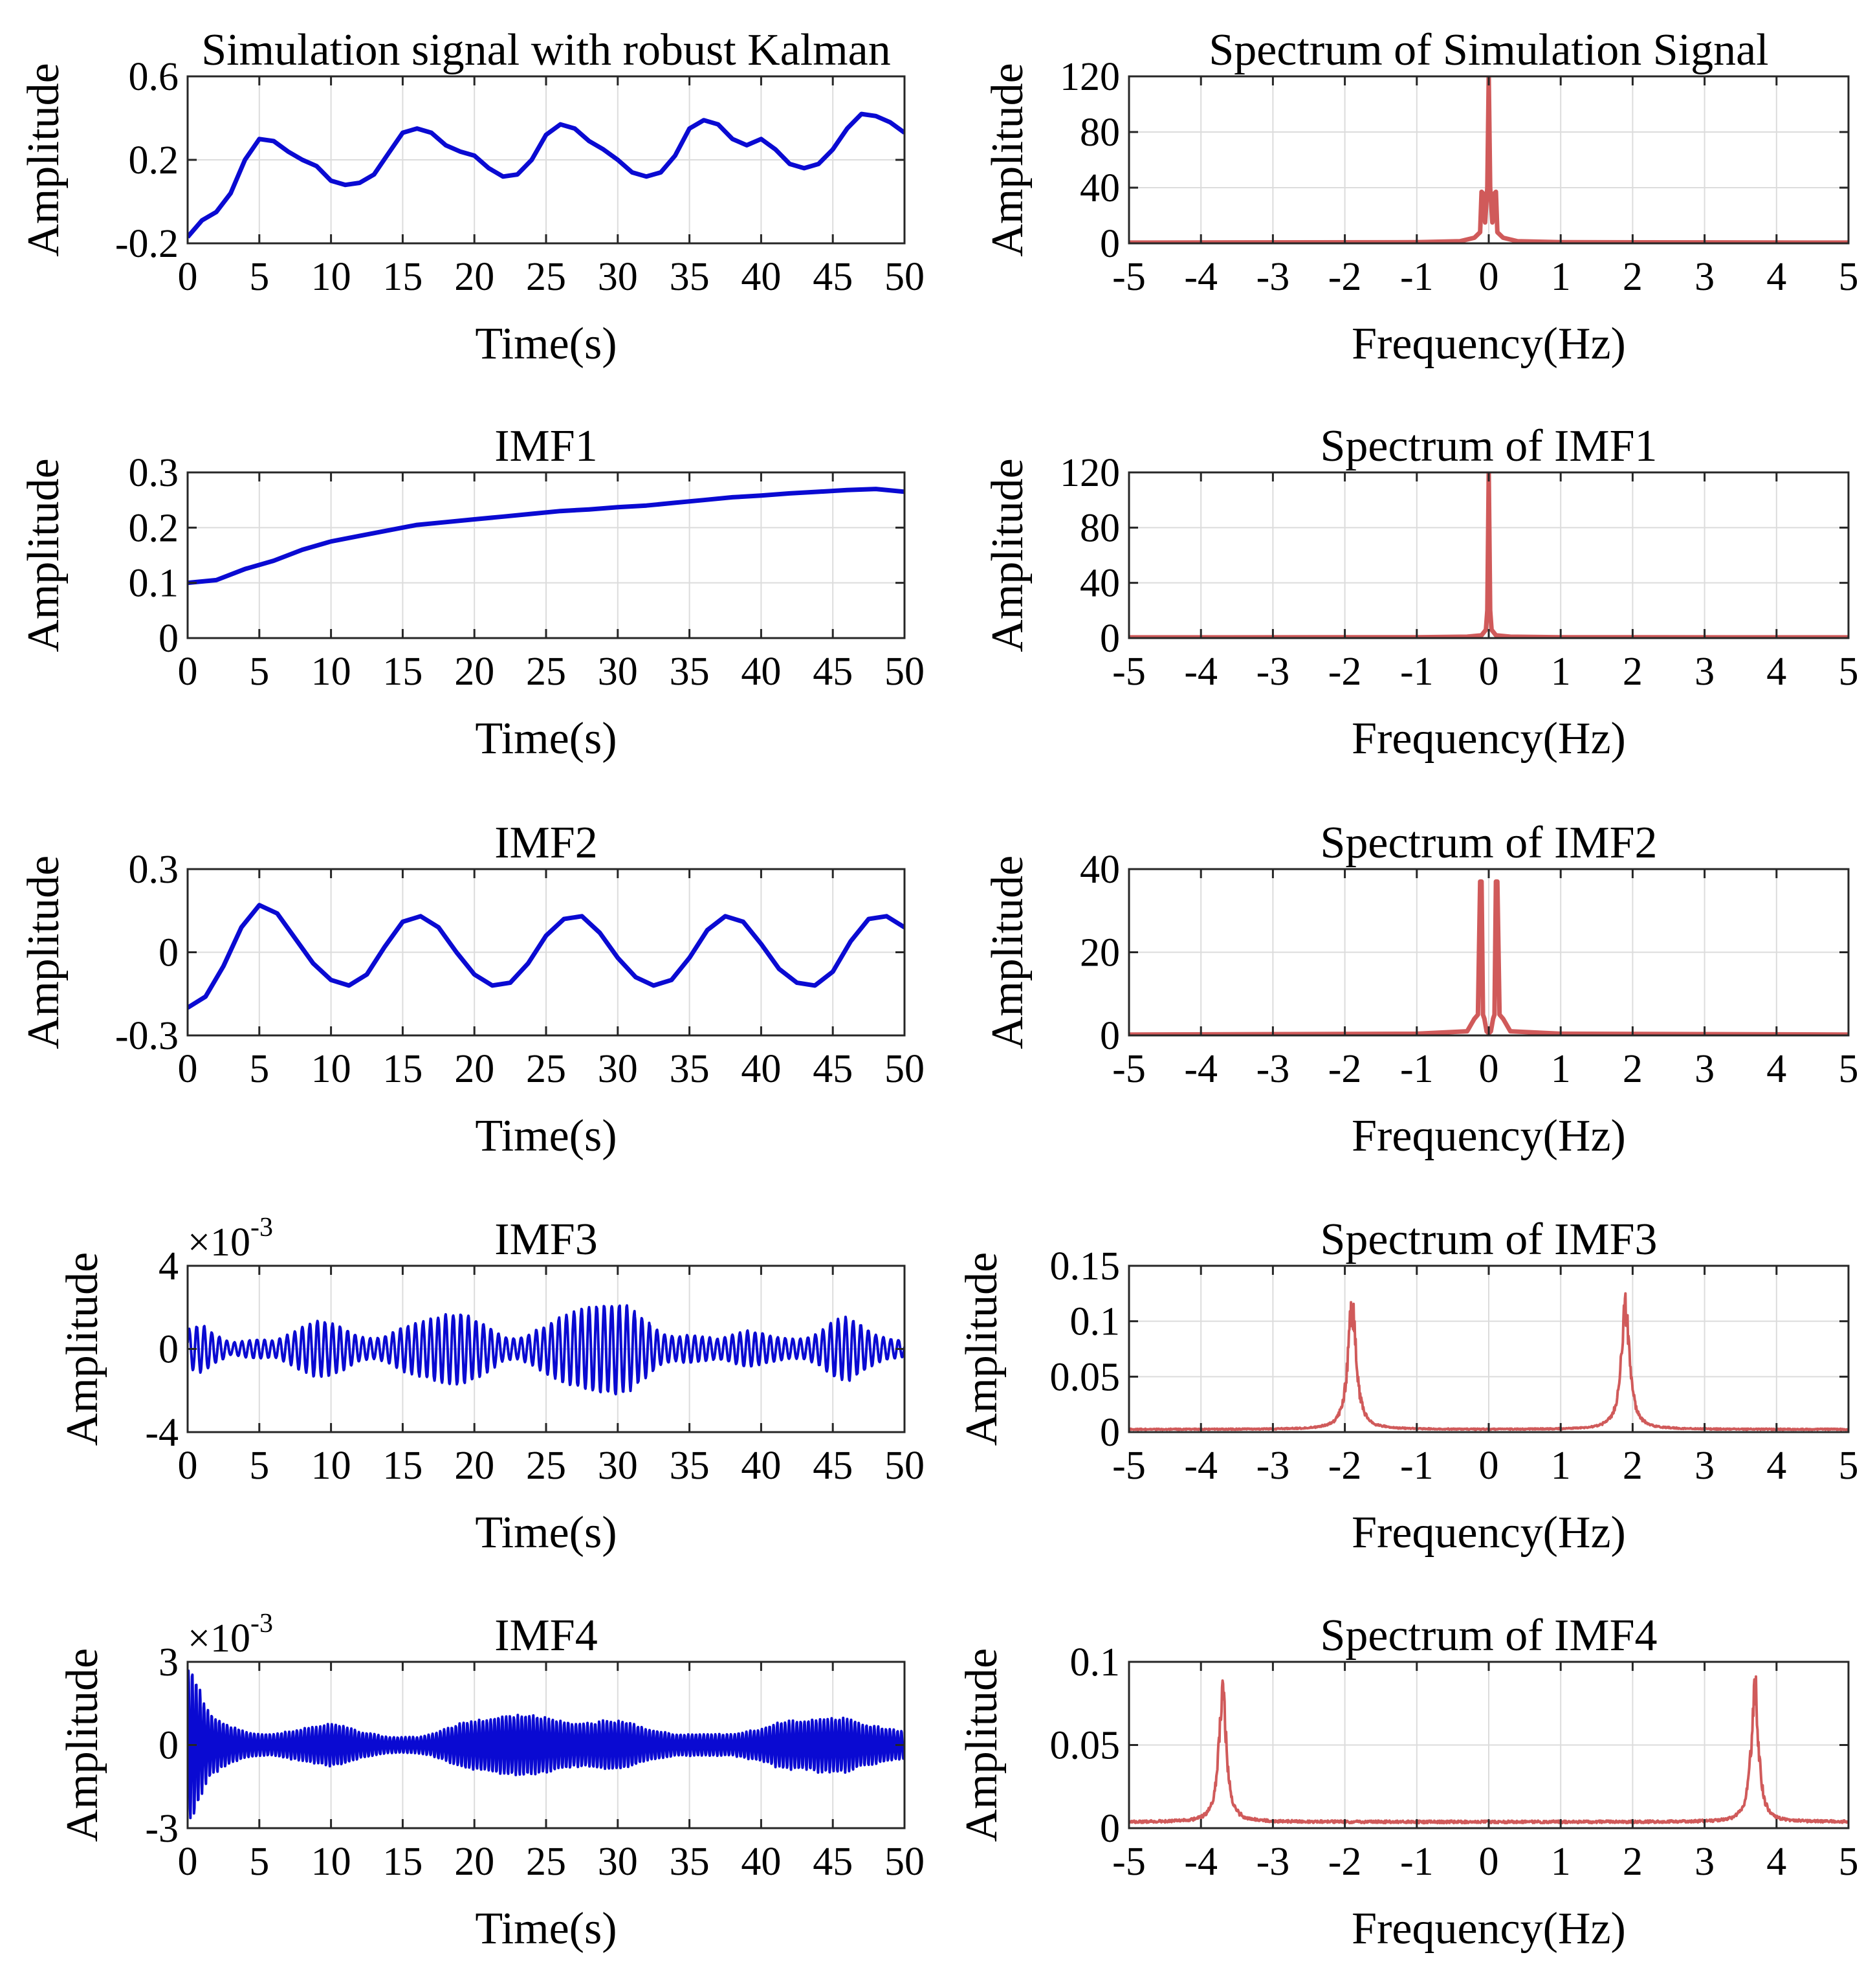 The image size is (1875, 1988). Describe the element at coordinates (1489, 446) in the screenshot. I see `panel-title: Spectrum of IMF1` at that location.